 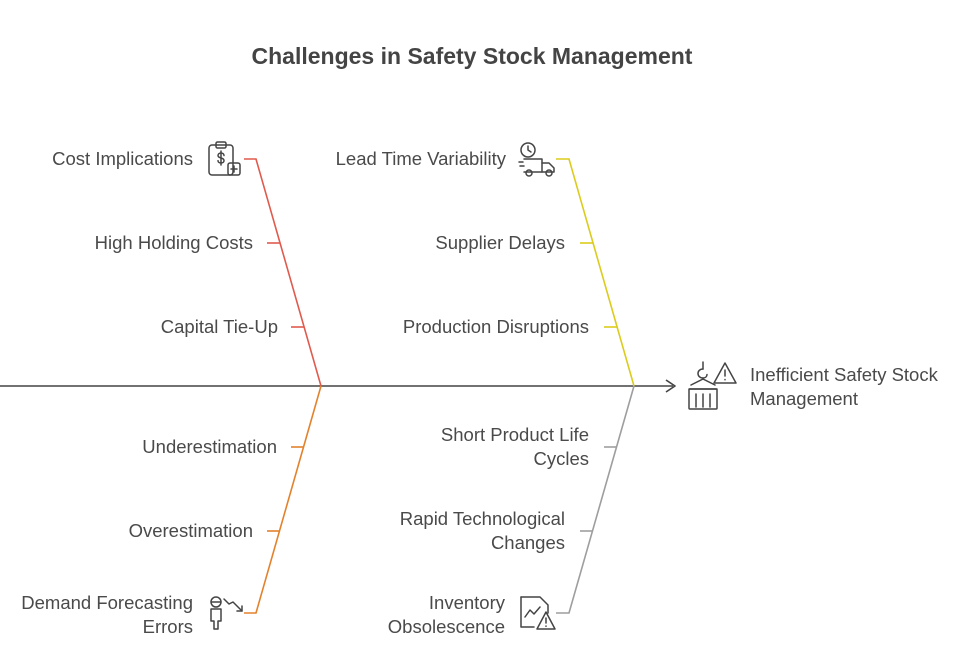 What do you see at coordinates (107, 602) in the screenshot?
I see `category-label-demand-line1: Demand Forecasting` at bounding box center [107, 602].